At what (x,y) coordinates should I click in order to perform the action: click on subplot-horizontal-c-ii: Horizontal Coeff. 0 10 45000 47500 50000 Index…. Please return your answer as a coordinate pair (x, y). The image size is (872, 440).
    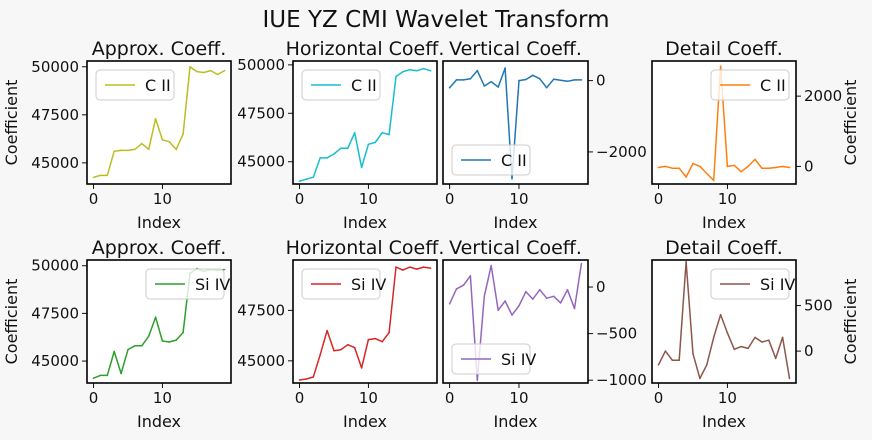
    Looking at the image, I should click on (340, 135).